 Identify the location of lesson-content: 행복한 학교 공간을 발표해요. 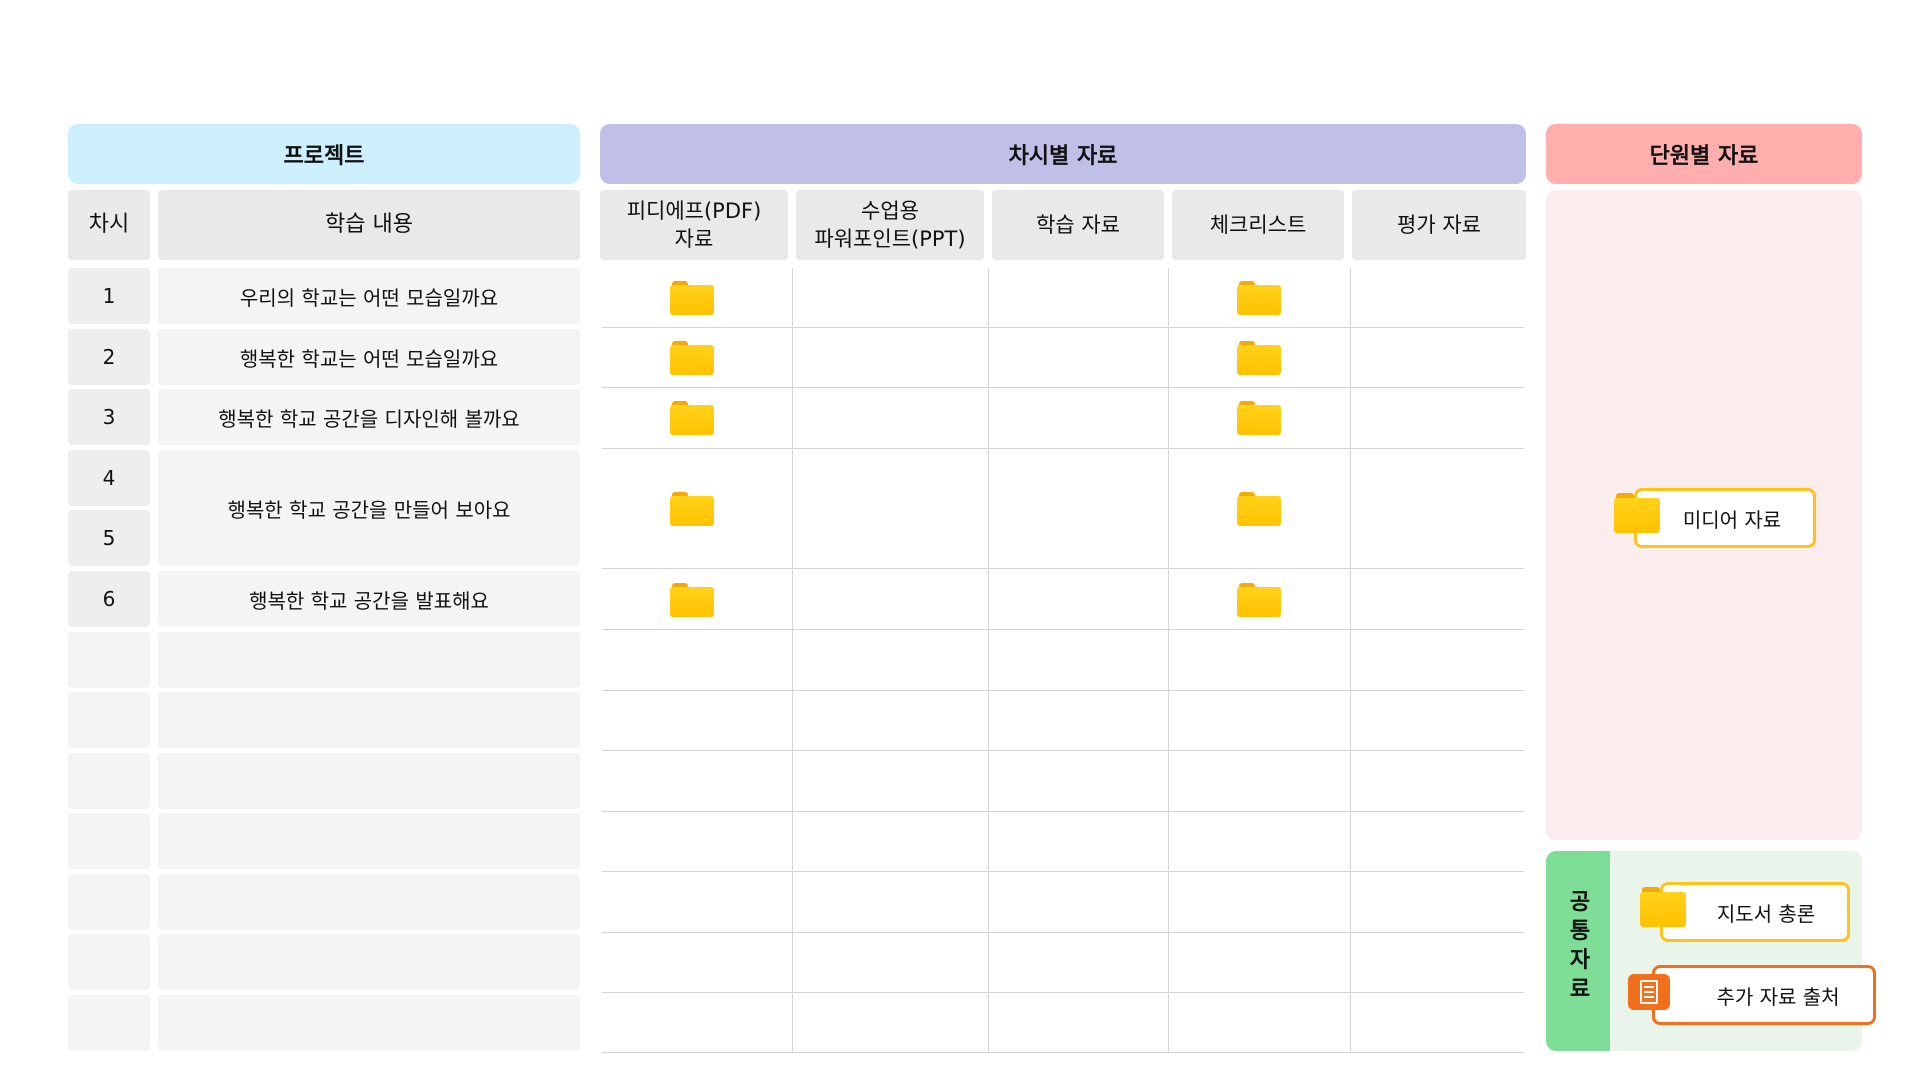
(369, 599).